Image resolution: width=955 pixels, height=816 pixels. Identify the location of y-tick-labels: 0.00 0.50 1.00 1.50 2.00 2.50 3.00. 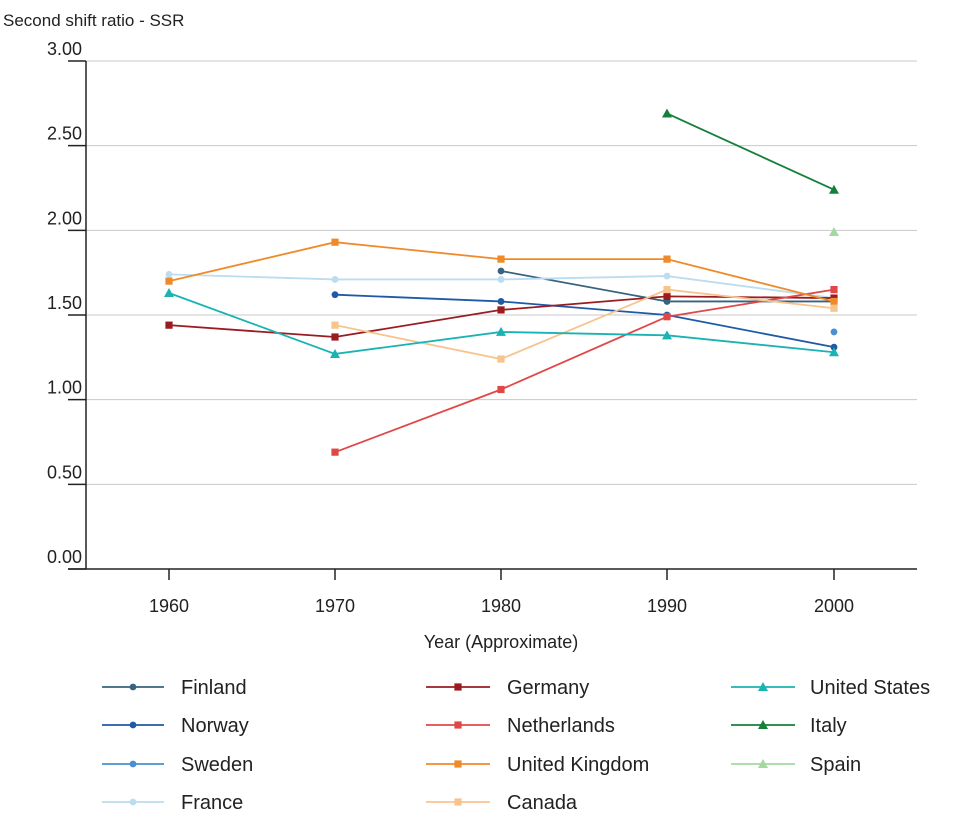
(64, 303).